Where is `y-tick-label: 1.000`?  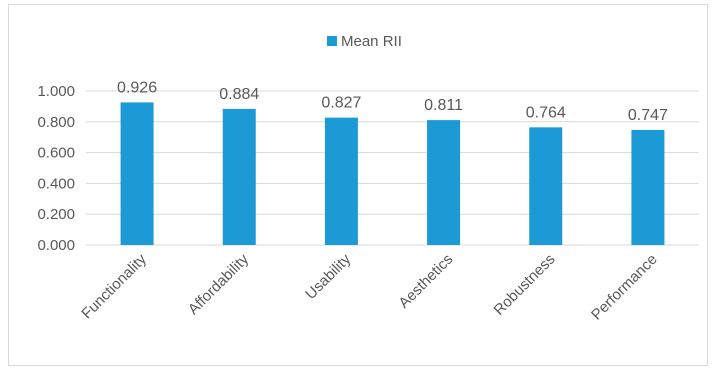
y-tick-label: 1.000 is located at coordinates (56, 91).